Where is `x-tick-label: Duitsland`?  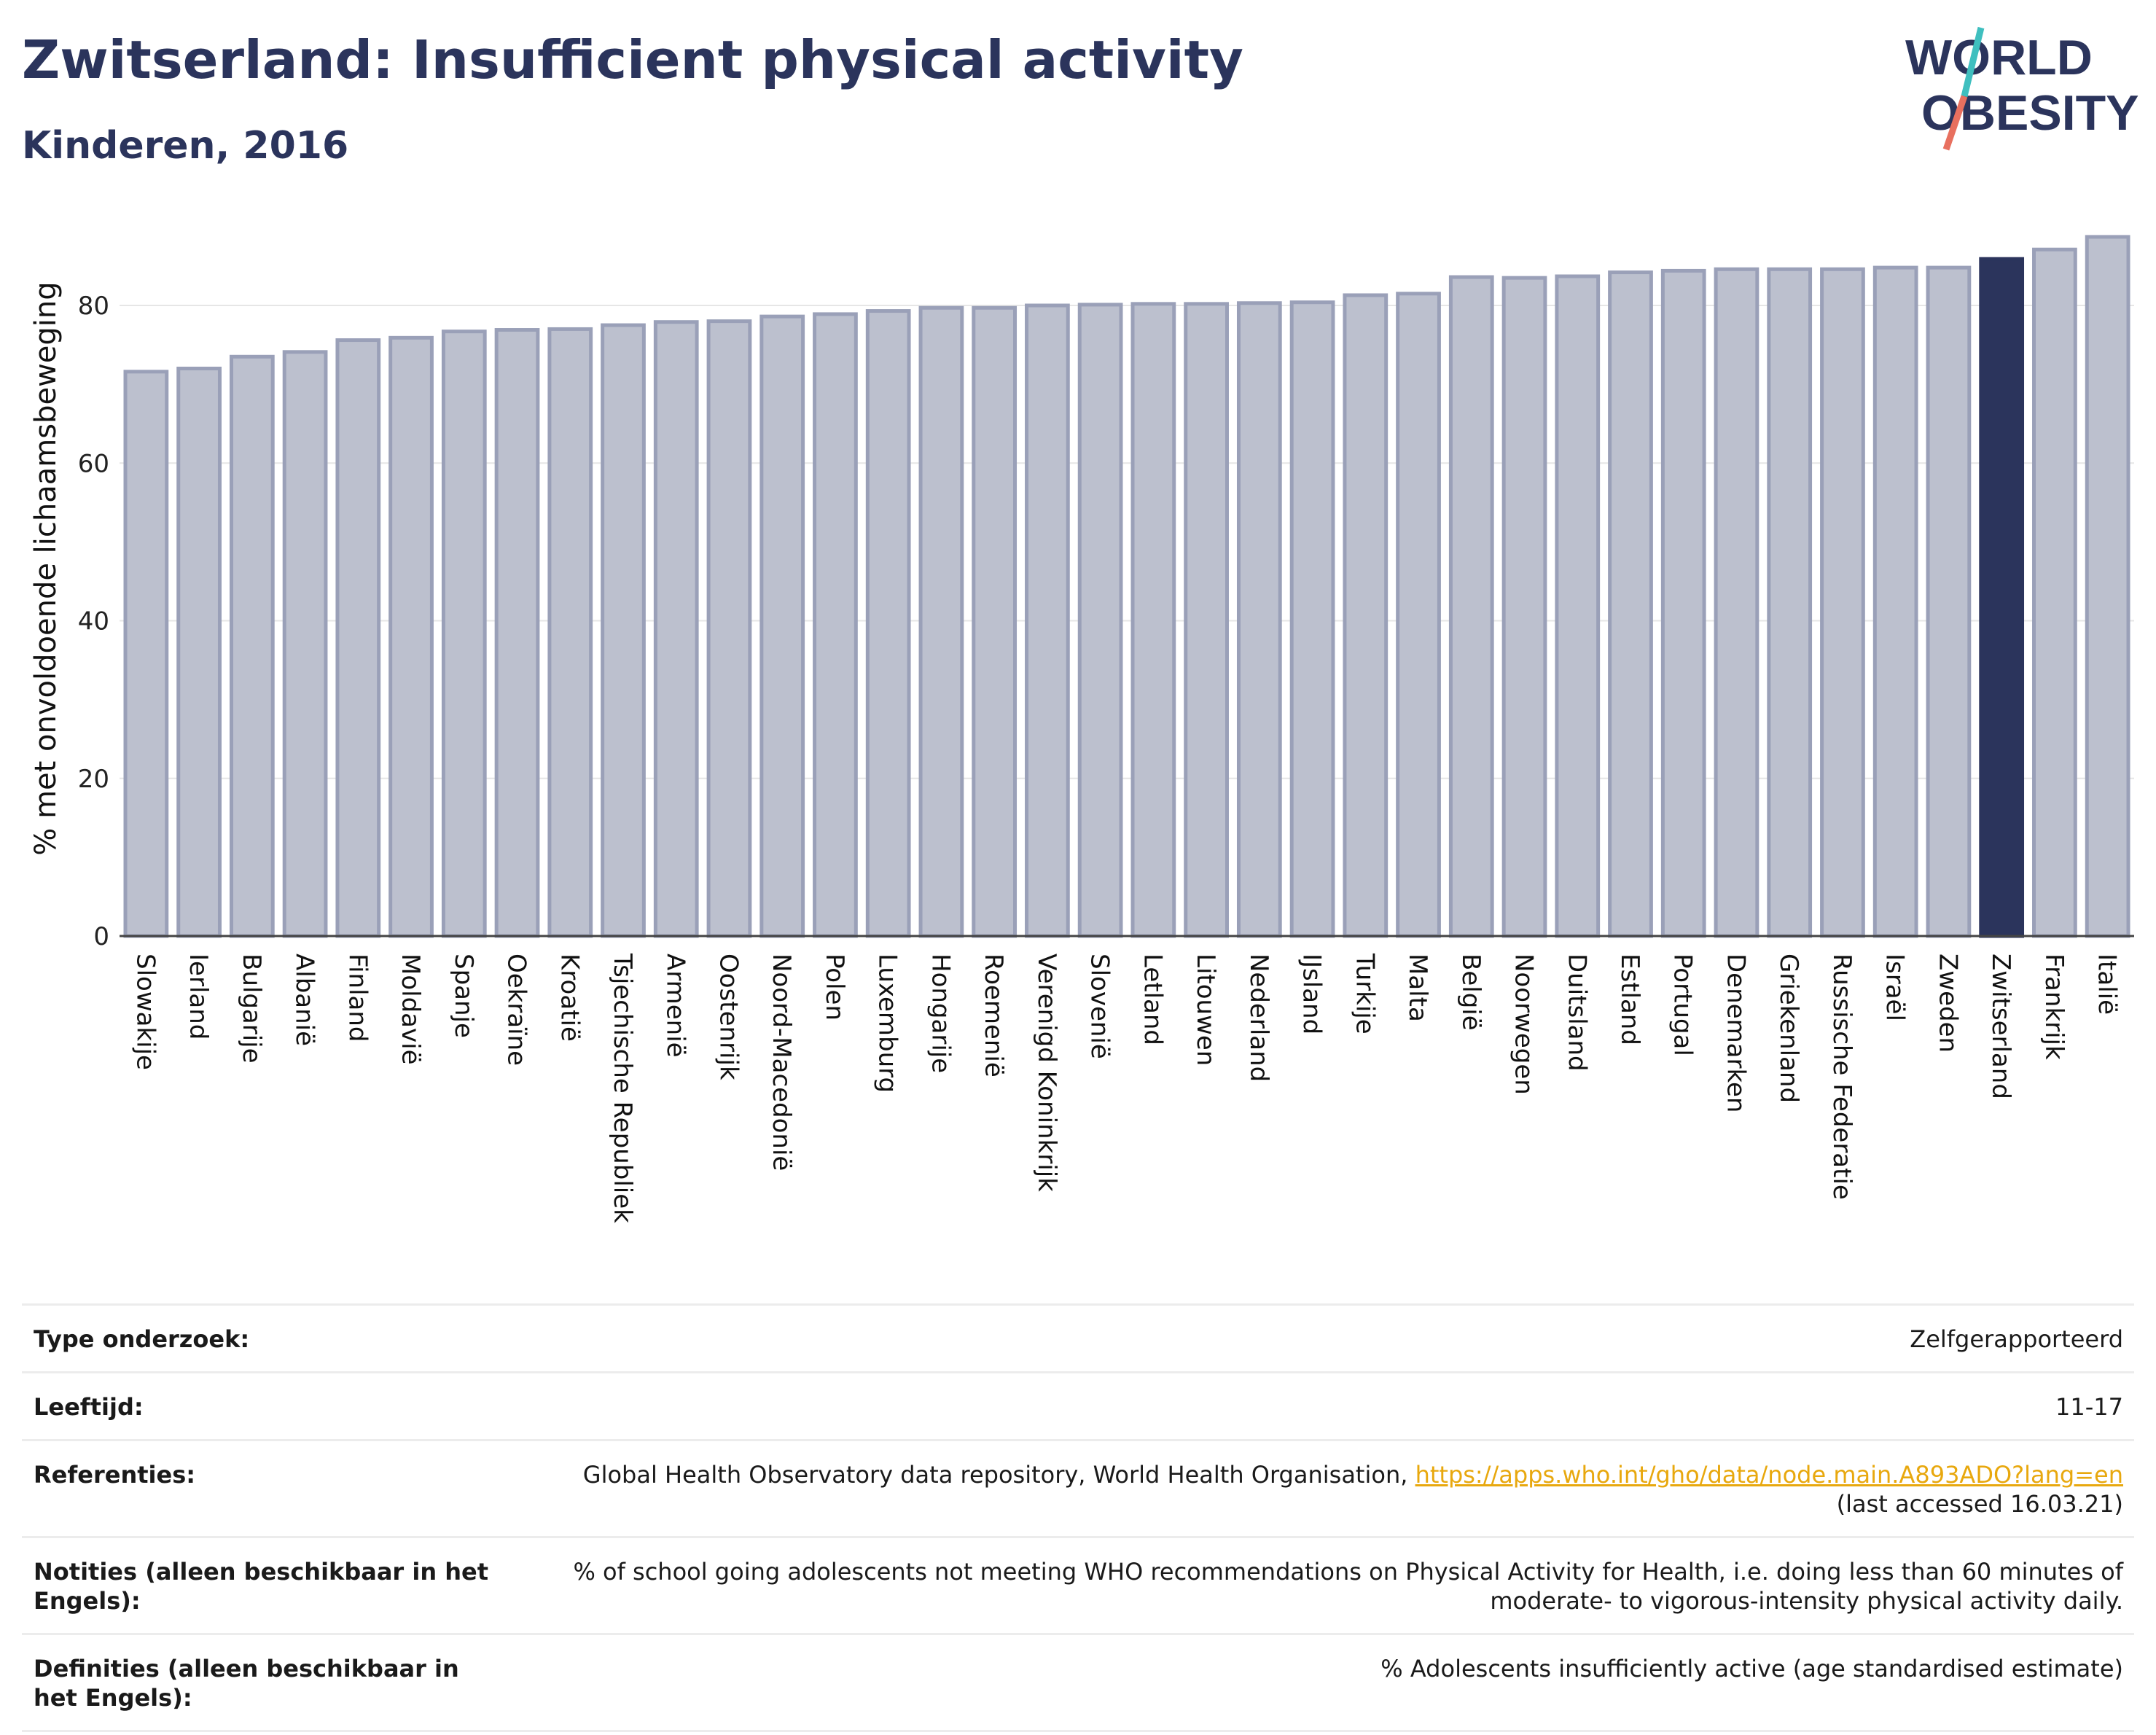 x-tick-label: Duitsland is located at coordinates (1577, 1013).